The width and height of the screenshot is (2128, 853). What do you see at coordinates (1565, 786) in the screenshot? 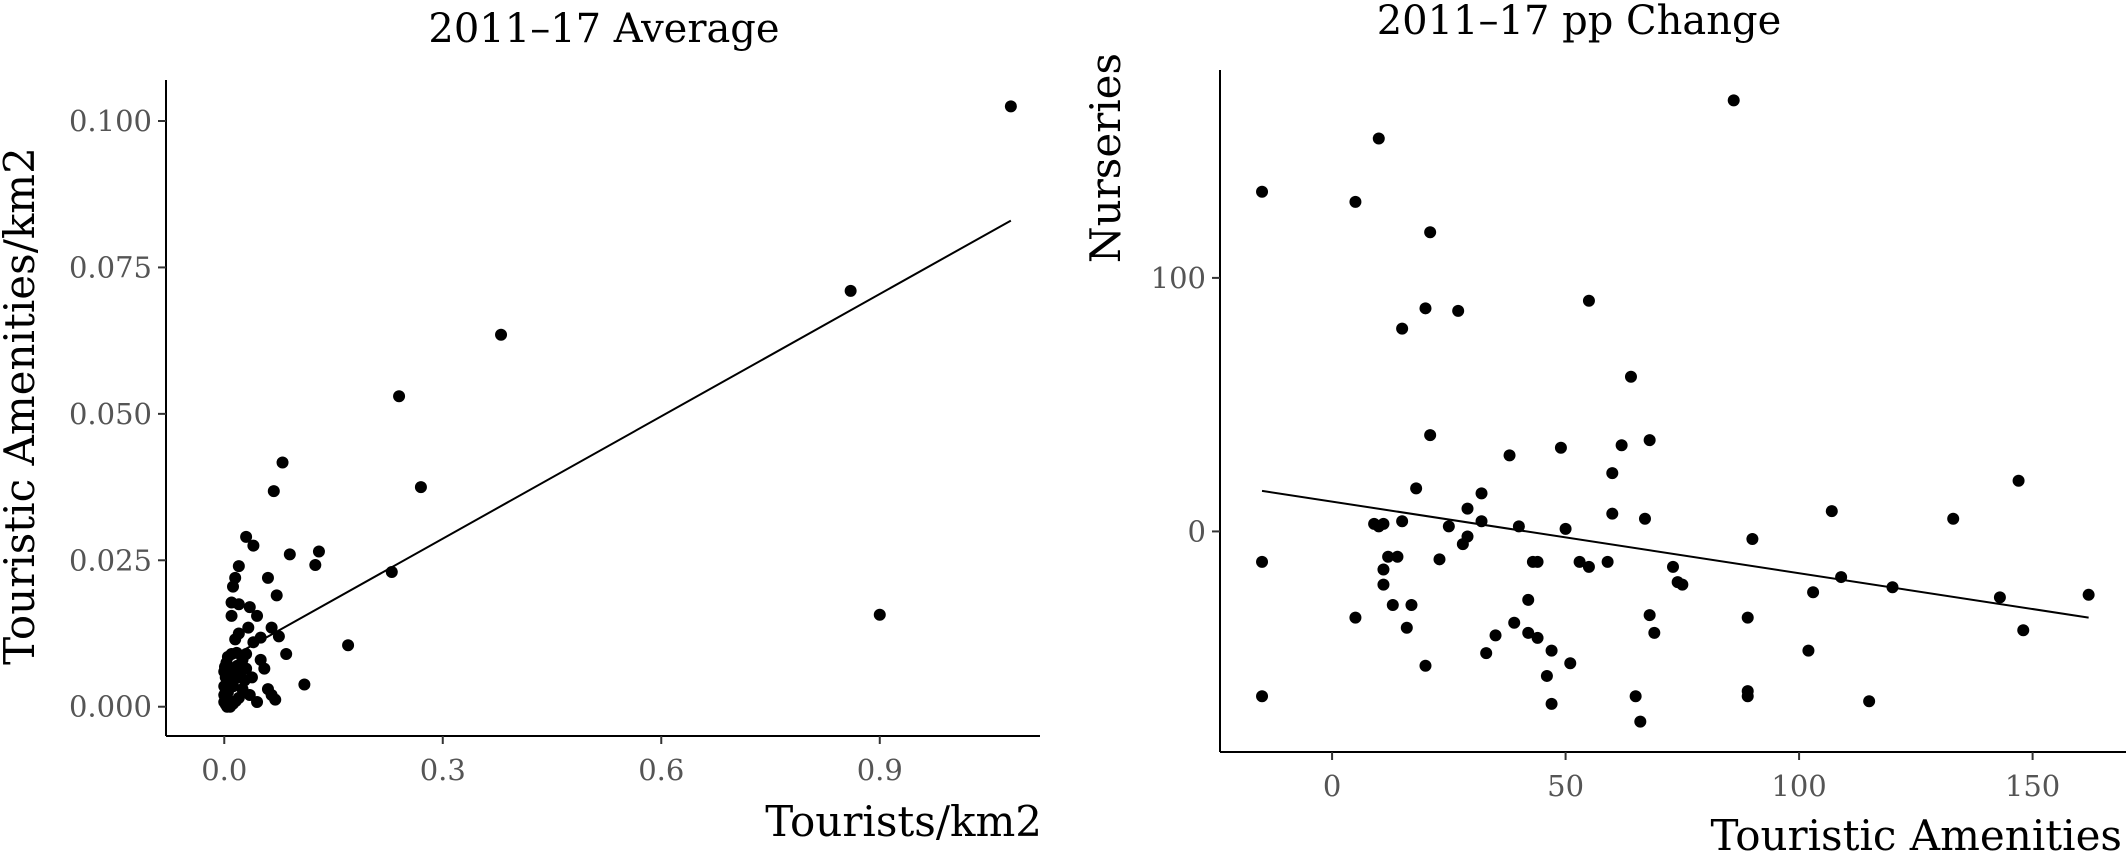
I see `right-x-tick-label: 50` at bounding box center [1565, 786].